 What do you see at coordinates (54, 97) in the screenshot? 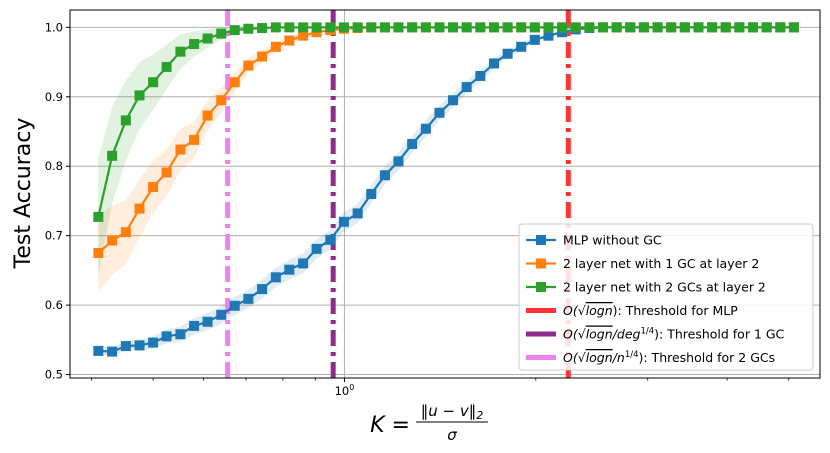
I see `y-tick-label: 0.9` at bounding box center [54, 97].